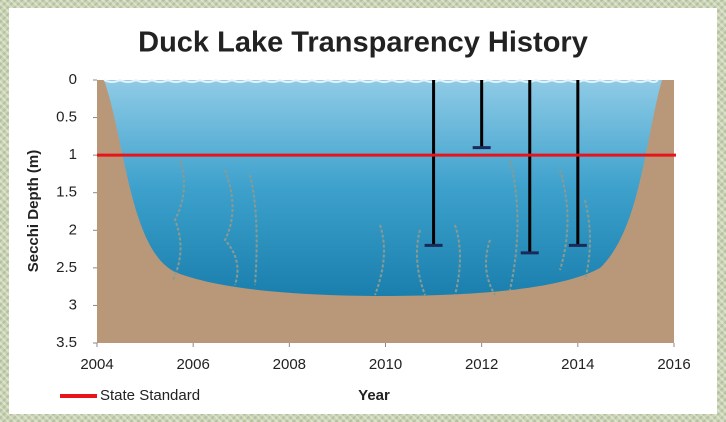 The height and width of the screenshot is (422, 726). Describe the element at coordinates (673, 364) in the screenshot. I see `x-tick-label: 2016` at that location.